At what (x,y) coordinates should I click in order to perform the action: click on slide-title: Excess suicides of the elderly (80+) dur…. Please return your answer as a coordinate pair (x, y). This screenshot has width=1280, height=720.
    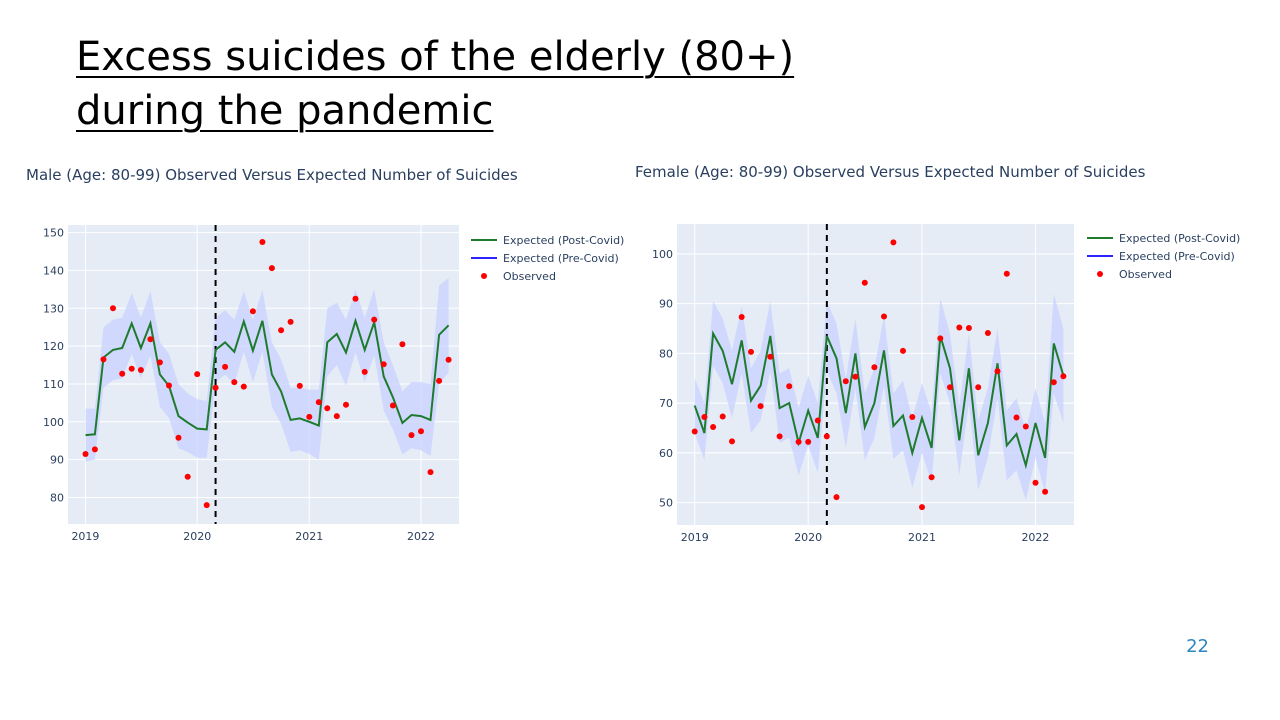
    Looking at the image, I should click on (435, 84).